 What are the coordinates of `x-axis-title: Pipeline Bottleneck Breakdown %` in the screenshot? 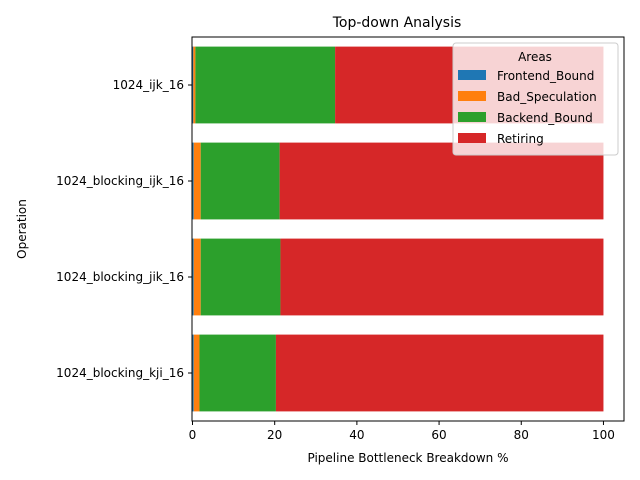 It's located at (407, 458).